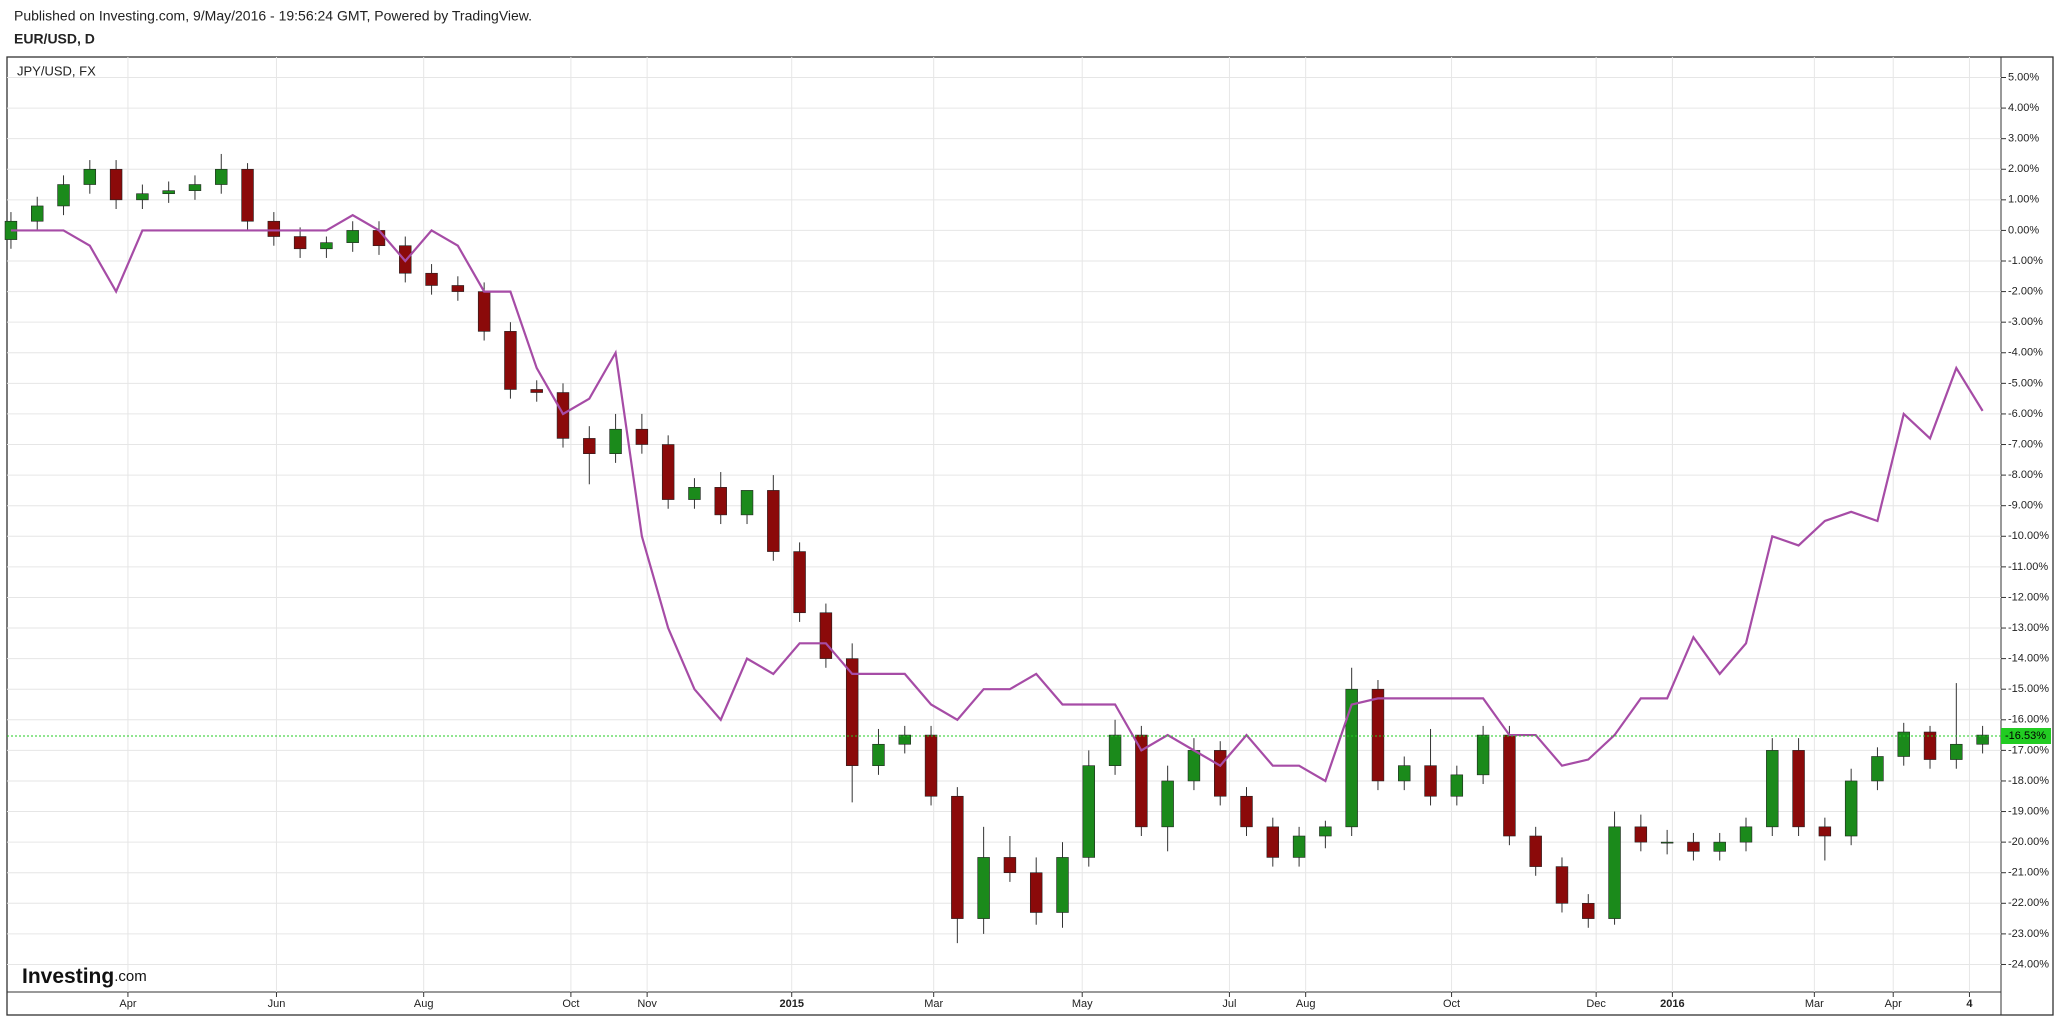  What do you see at coordinates (1082, 1004) in the screenshot?
I see `x-tick-label: May` at bounding box center [1082, 1004].